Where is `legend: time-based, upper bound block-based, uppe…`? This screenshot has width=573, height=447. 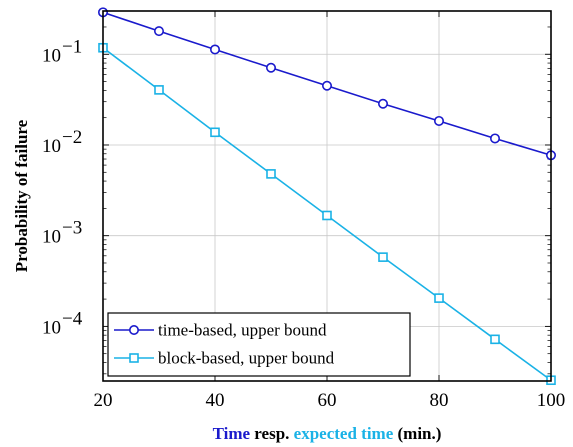
legend: time-based, upper bound block-based, uppe… is located at coordinates (259, 344).